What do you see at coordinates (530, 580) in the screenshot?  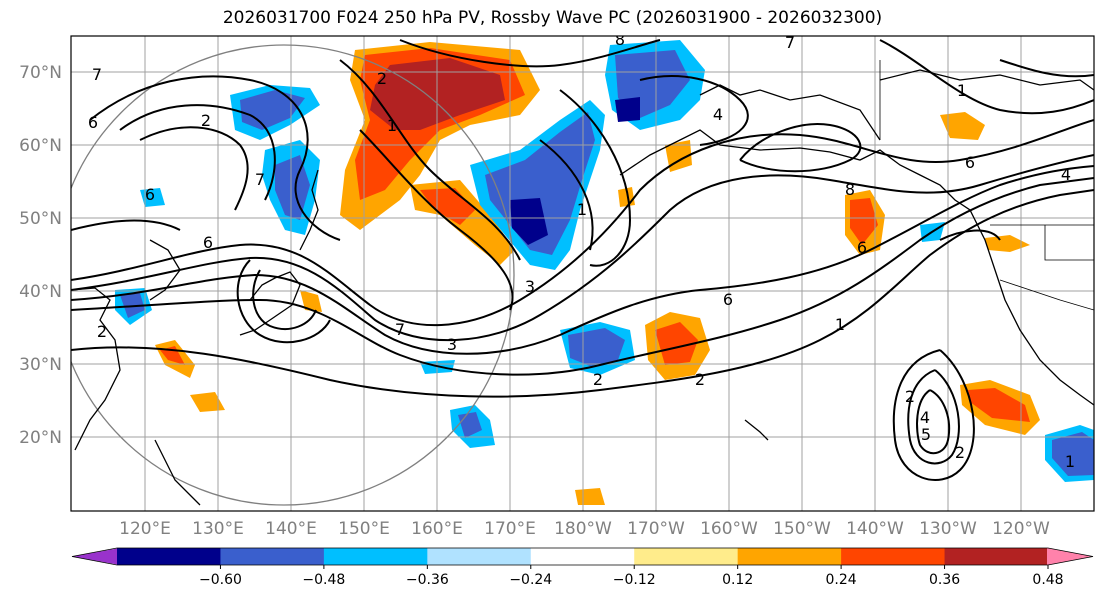 I see `colorbar-tick-label: −0.24` at bounding box center [530, 580].